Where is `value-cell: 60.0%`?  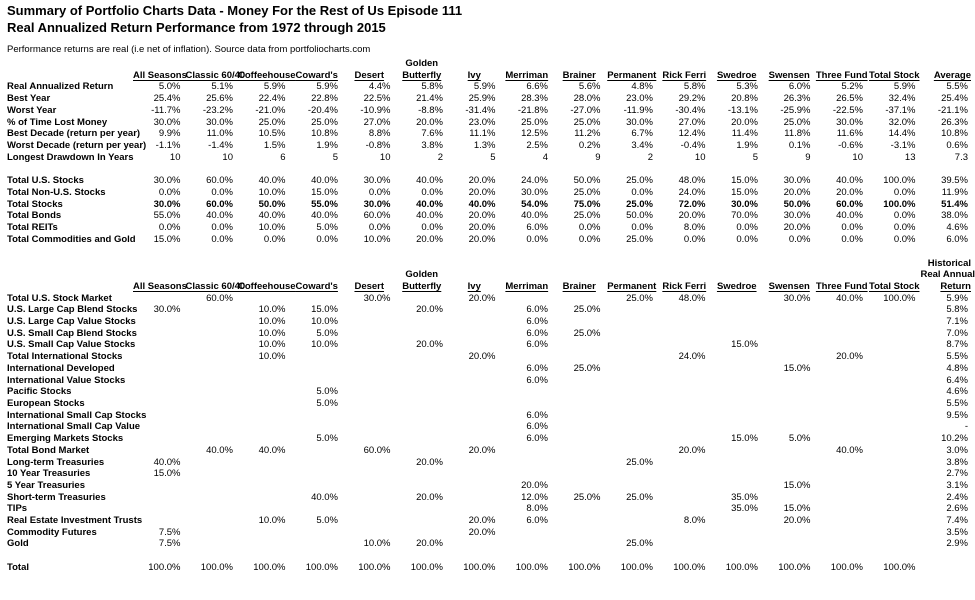 value-cell: 60.0% is located at coordinates (219, 181).